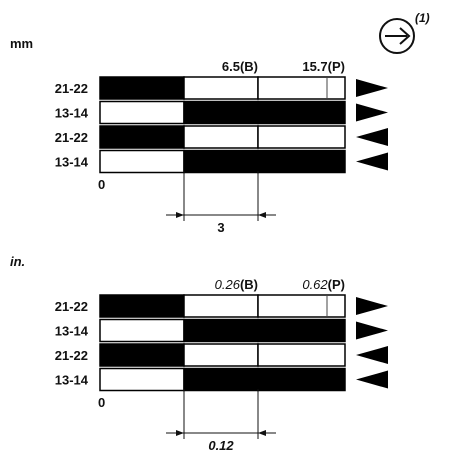 The image size is (451, 458). I want to click on direction-symbol: (1), so click(404, 32).